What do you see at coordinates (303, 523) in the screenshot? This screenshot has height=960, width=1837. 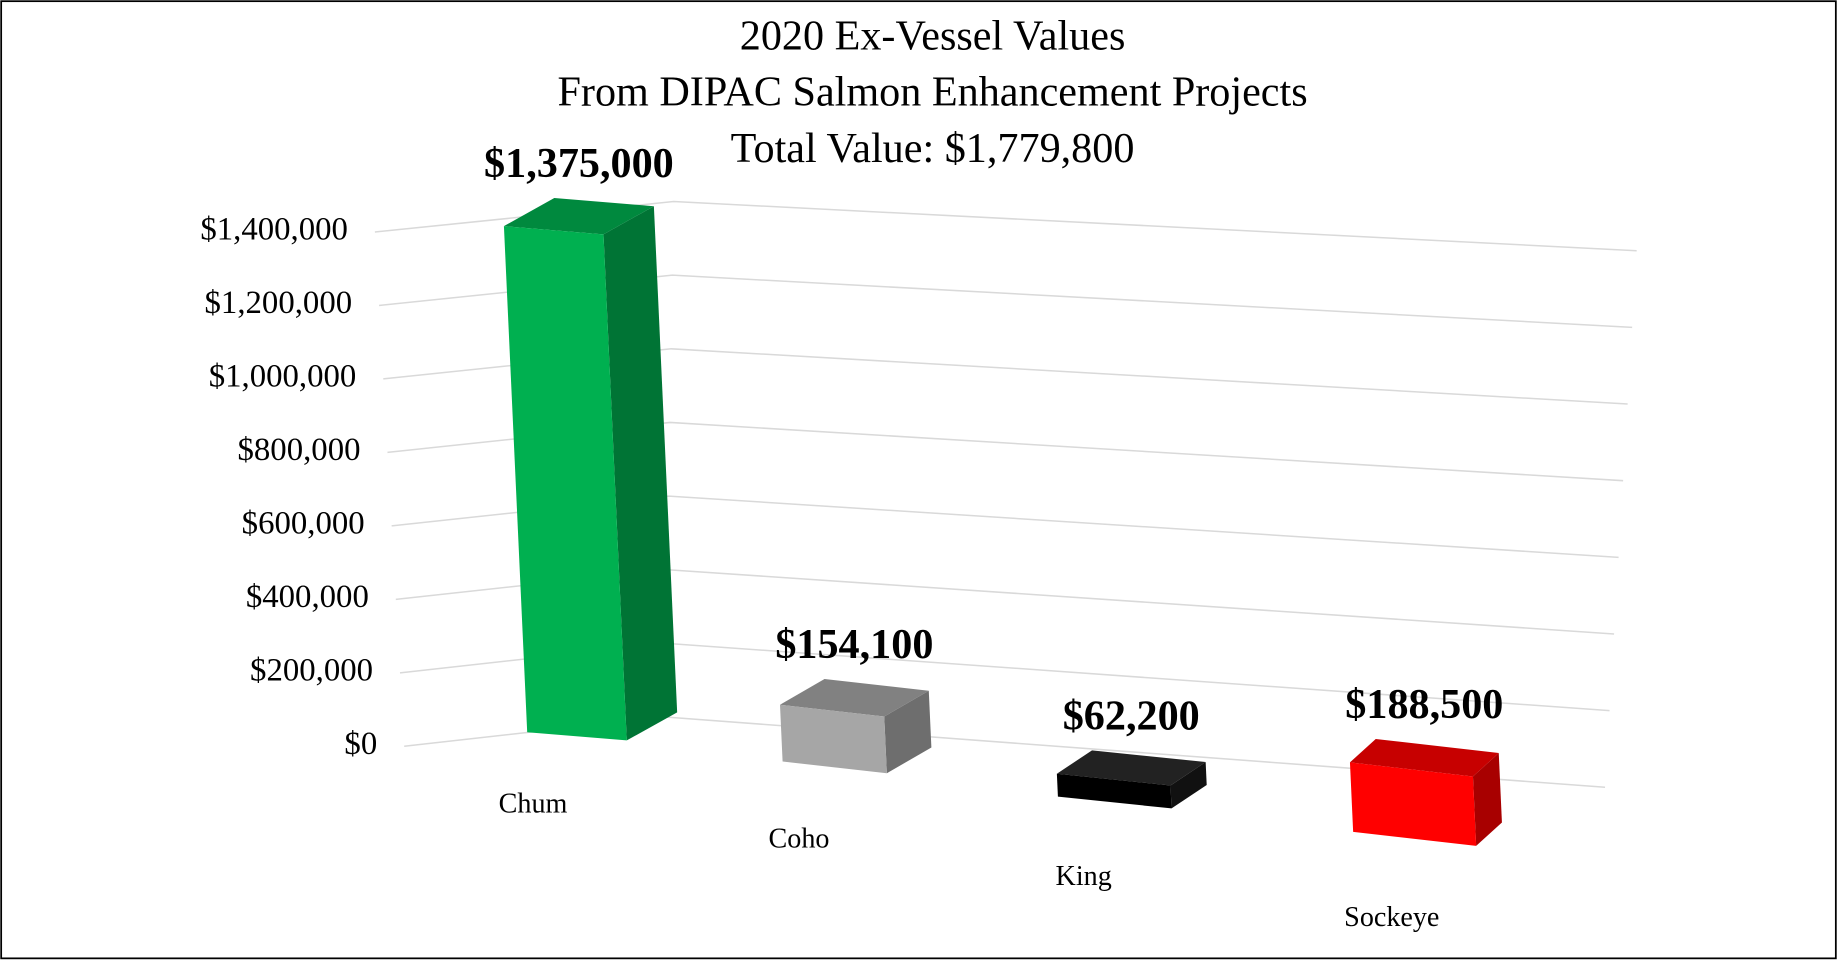 I see `y-tick-label: $600,000` at bounding box center [303, 523].